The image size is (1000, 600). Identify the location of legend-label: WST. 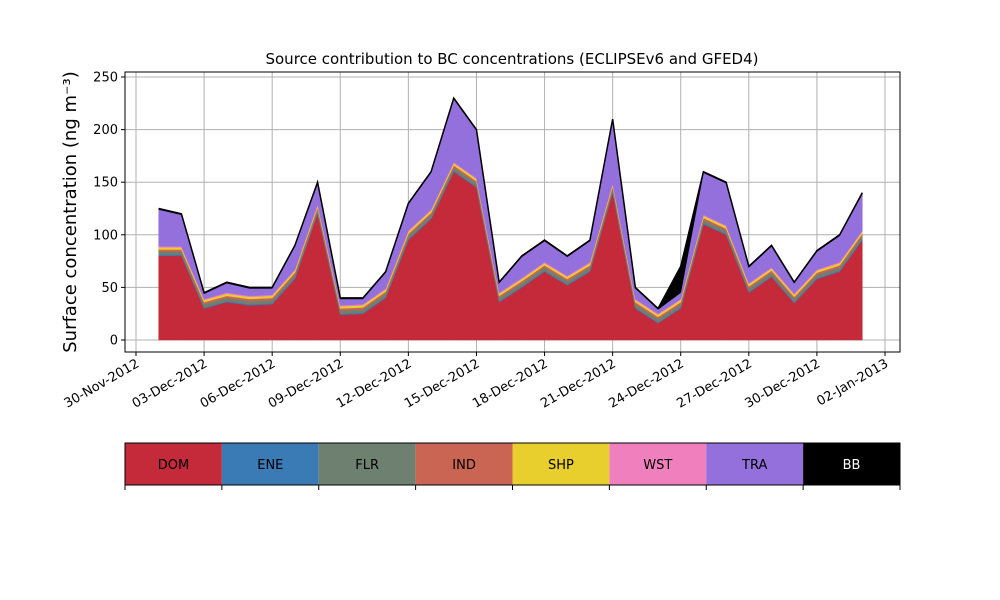
(657, 465).